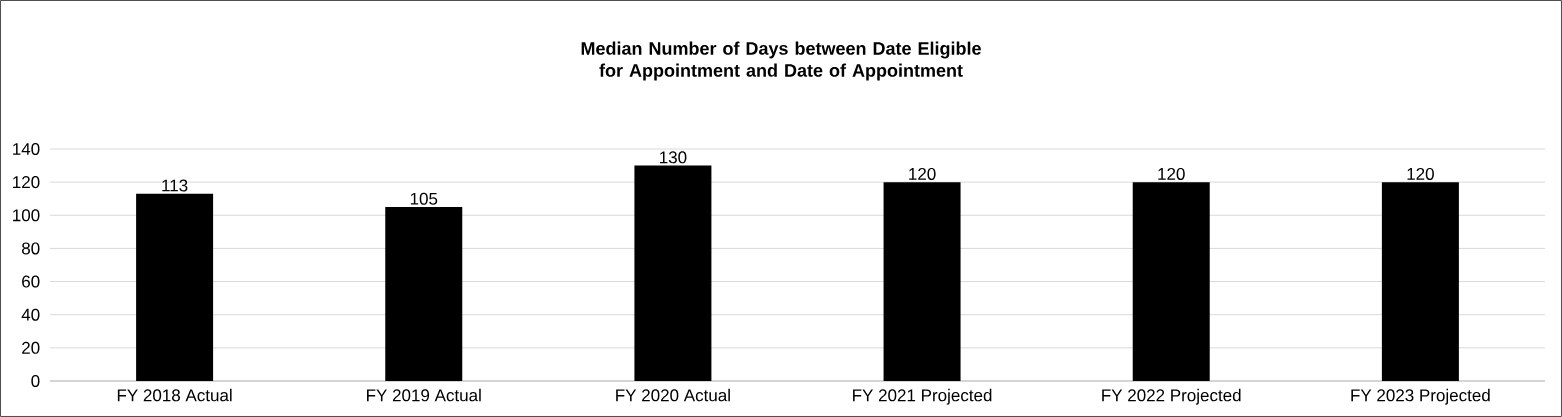 This screenshot has width=1562, height=417. I want to click on chart-title: Median Number of Days between Date Eligible for Appointment and Date of Appointment, so click(781, 61).